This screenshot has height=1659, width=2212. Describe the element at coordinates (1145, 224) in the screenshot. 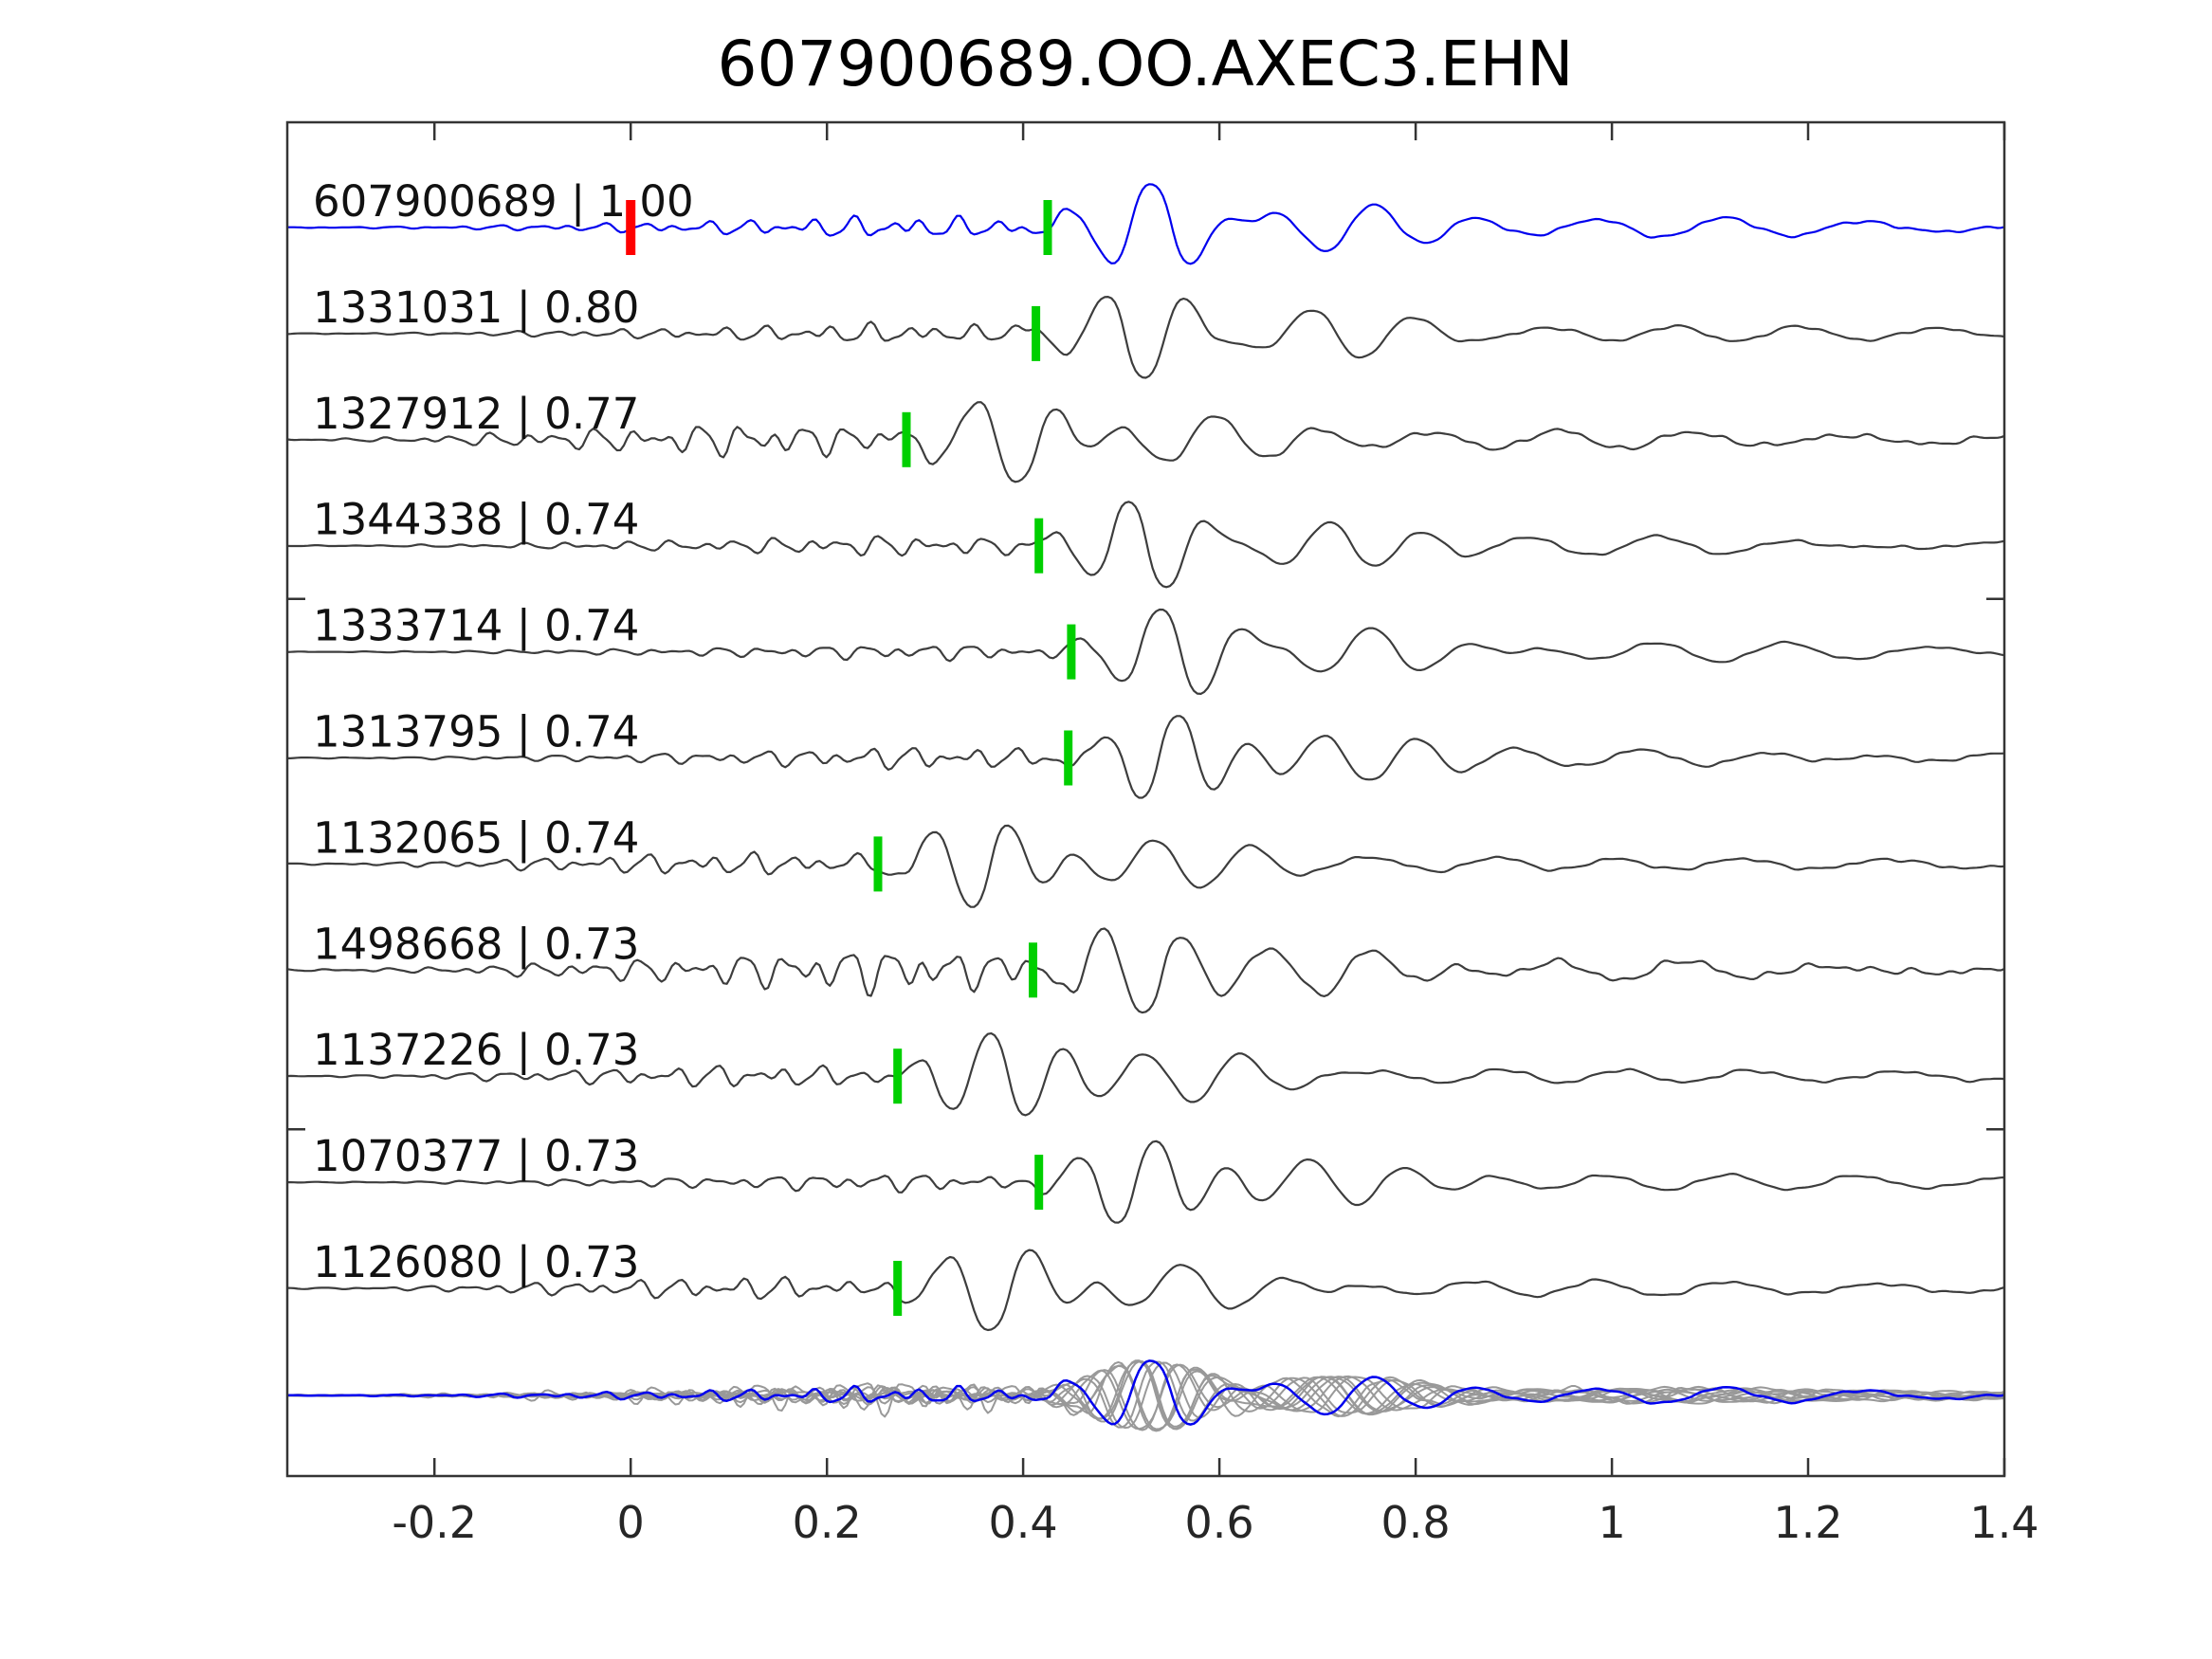

I see `reference-waveform` at that location.